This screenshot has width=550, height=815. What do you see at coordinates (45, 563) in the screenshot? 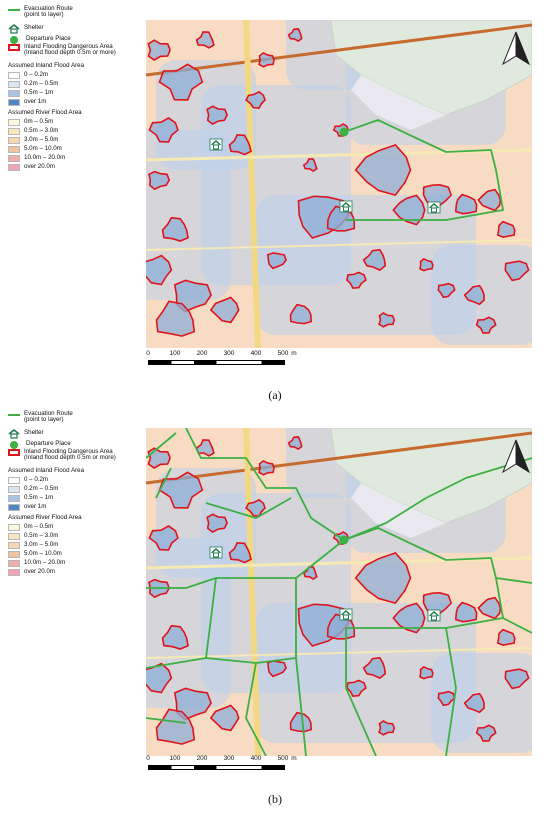
I see `legend-class-label: 10.0m – 20.0m` at bounding box center [45, 563].